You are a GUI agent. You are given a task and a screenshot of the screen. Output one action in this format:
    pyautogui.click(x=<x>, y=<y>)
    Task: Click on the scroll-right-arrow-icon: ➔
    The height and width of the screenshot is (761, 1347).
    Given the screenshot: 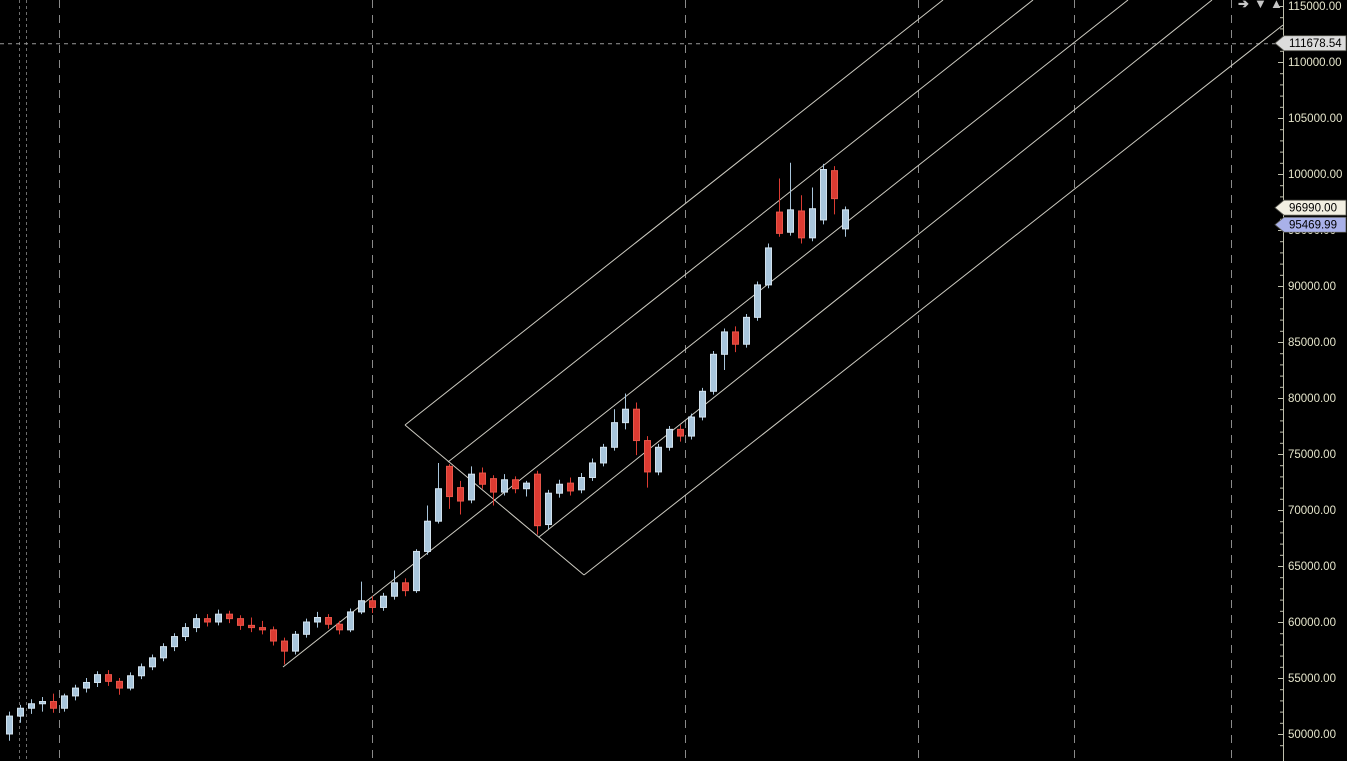 What is the action you would take?
    pyautogui.click(x=1243, y=5)
    